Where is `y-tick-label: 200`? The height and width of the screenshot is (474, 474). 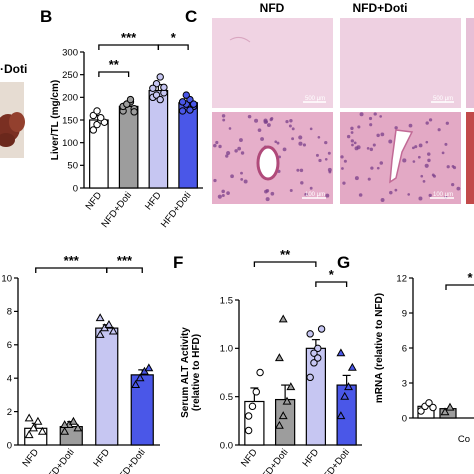
y-tick-label: 200 is located at coordinates (70, 98).